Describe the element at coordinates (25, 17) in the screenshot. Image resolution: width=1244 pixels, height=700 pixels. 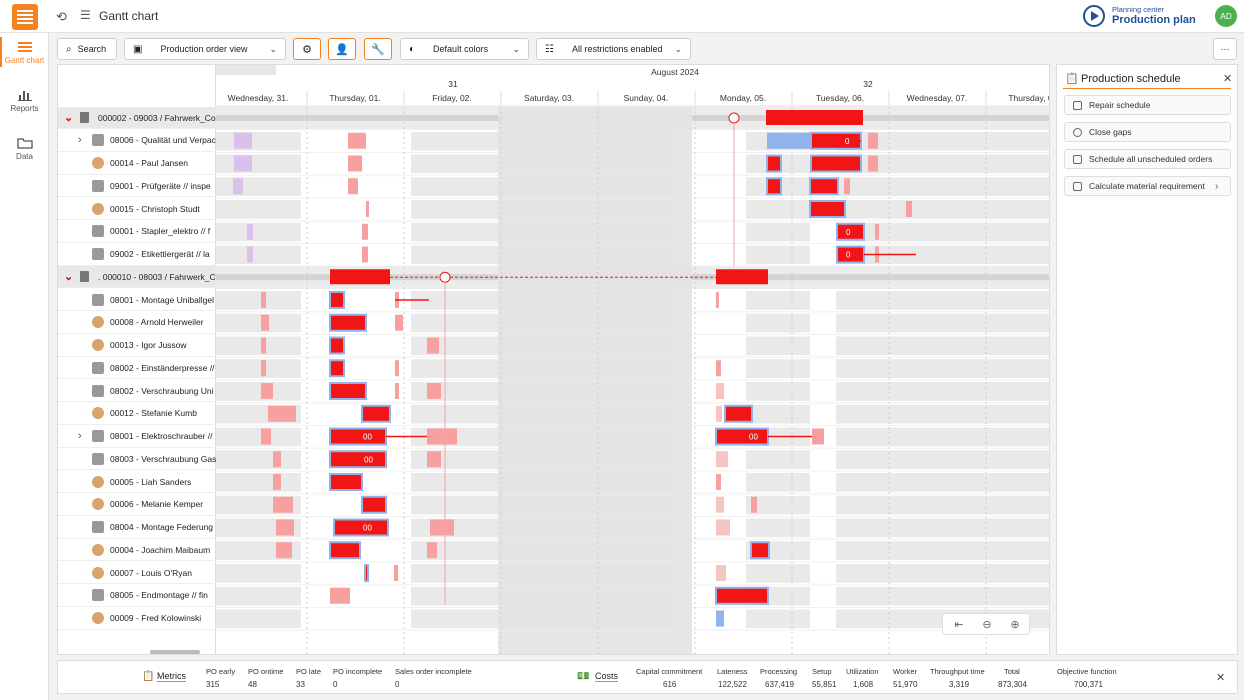
I see `app-logo` at that location.